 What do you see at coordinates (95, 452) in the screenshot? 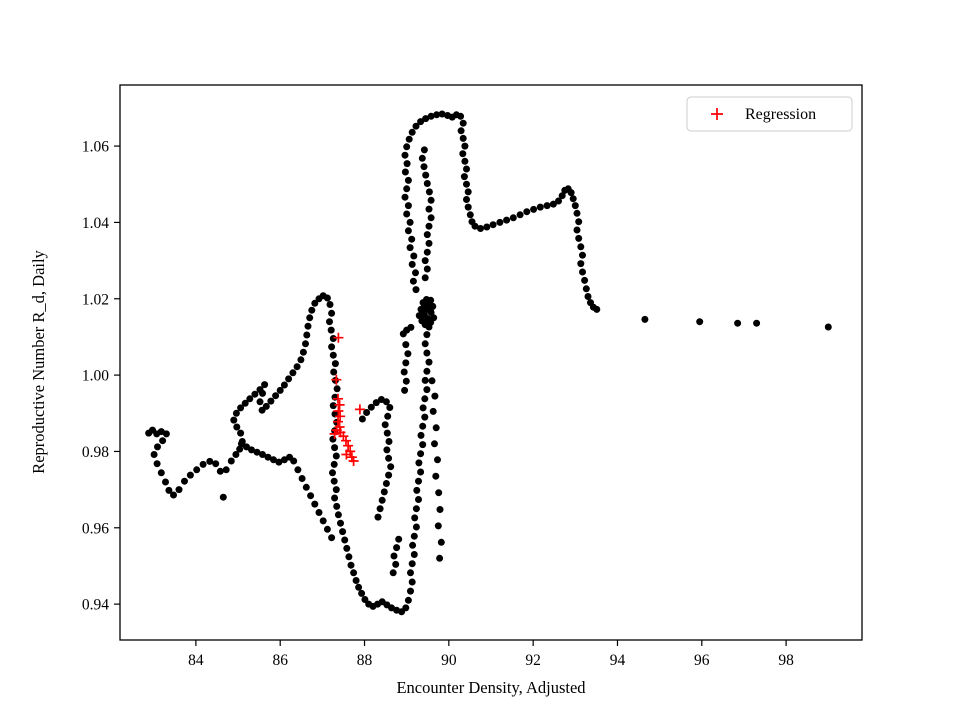
I see `y-tick-label: 0.98` at bounding box center [95, 452].